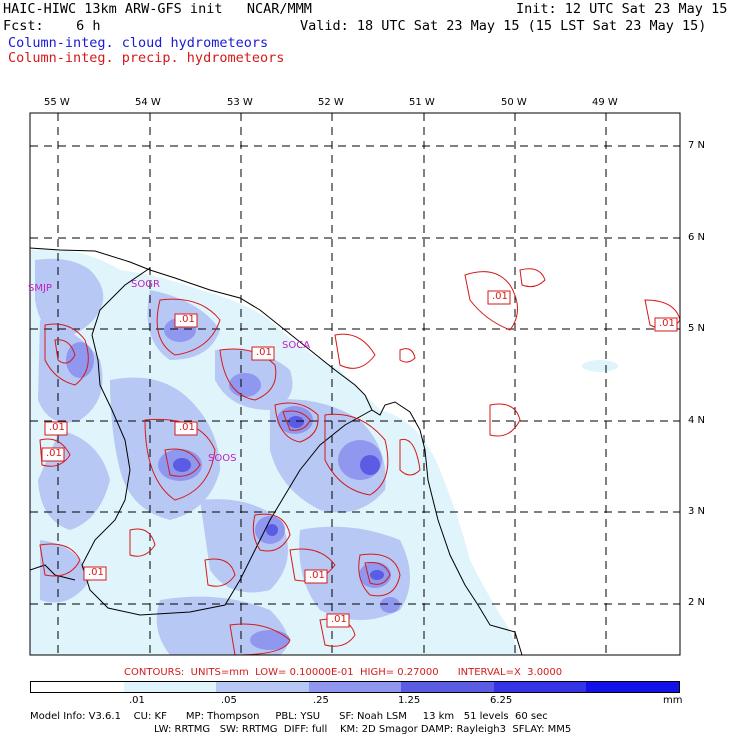  I want to click on lon-label: 51 W, so click(422, 102).